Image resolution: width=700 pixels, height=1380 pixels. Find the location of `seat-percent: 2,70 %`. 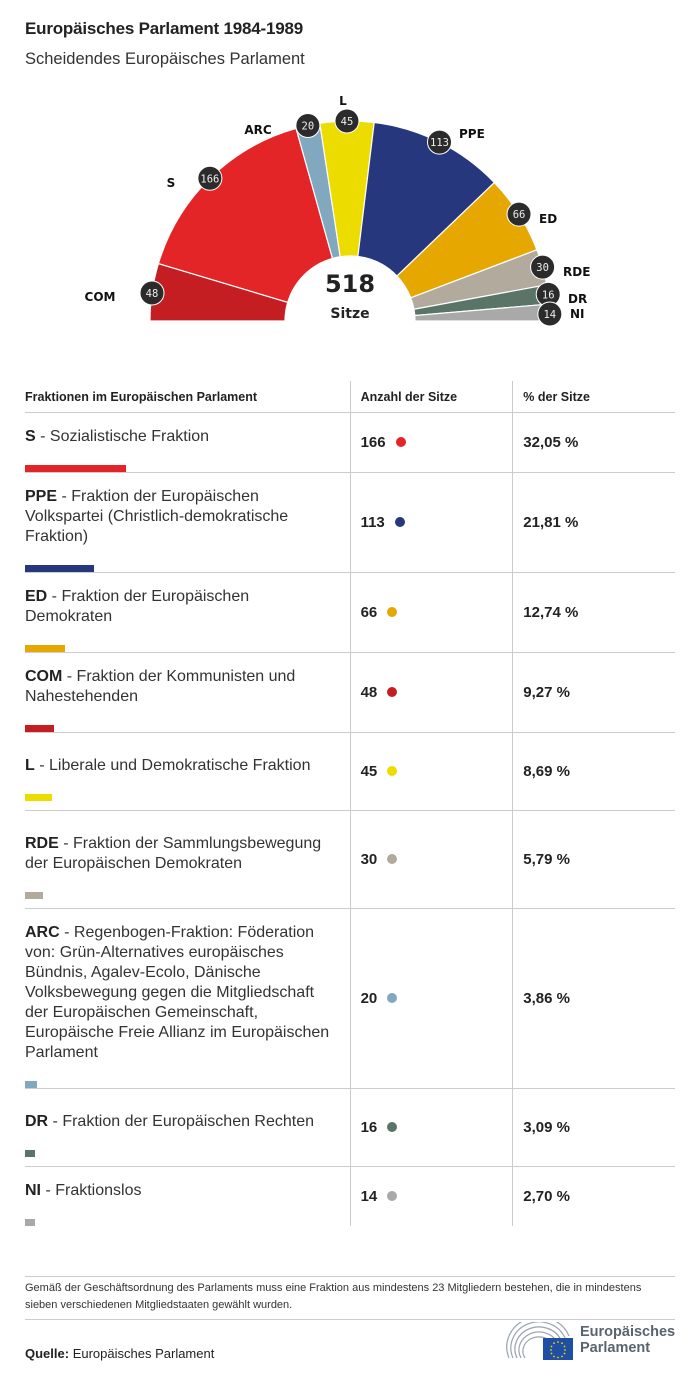

seat-percent: 2,70 % is located at coordinates (546, 1196).